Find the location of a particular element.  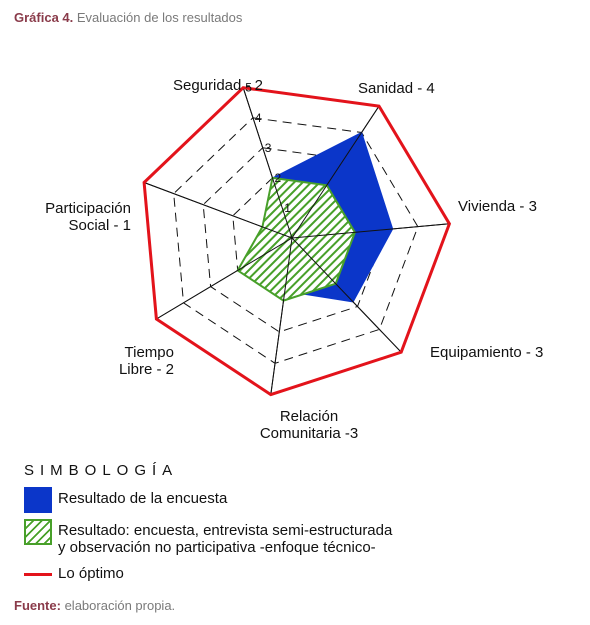

axis-label: Seguridad - 2 is located at coordinates (218, 85).